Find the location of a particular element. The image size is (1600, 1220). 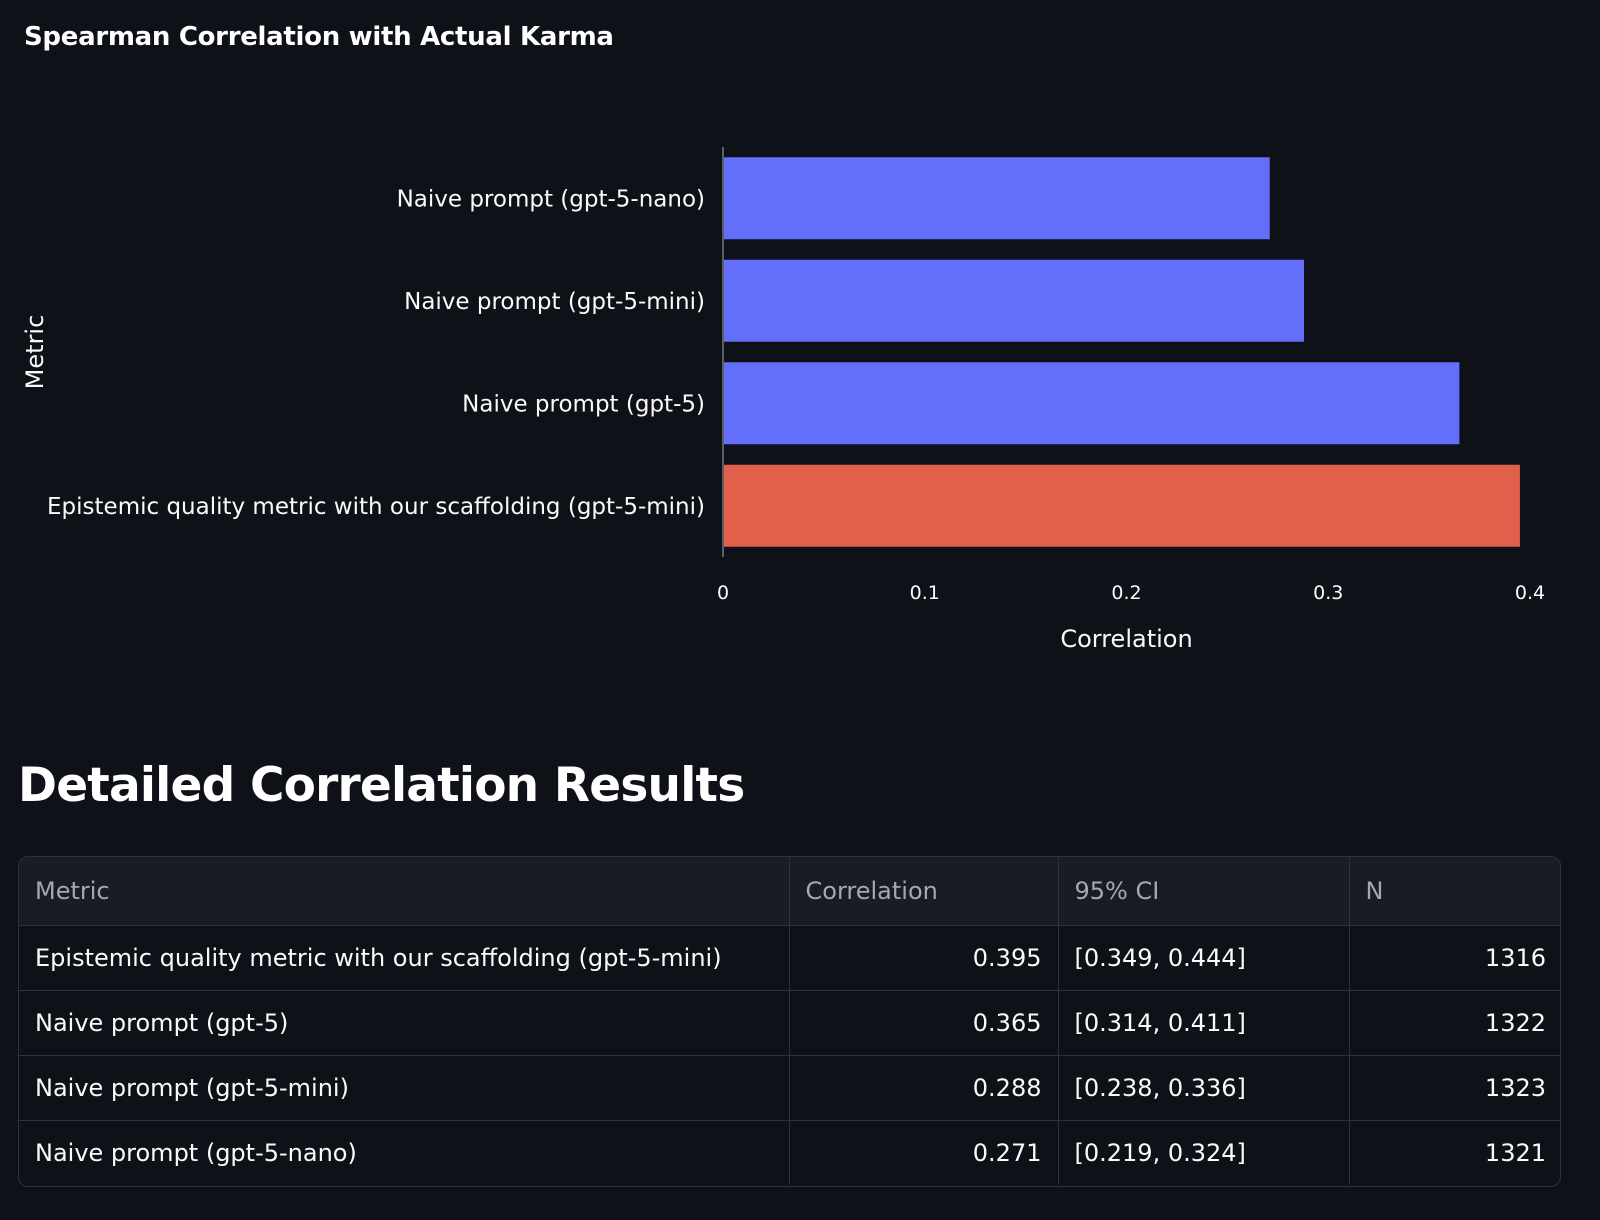

y-tick-label: Naive prompt (gpt-5-mini) is located at coordinates (554, 302).